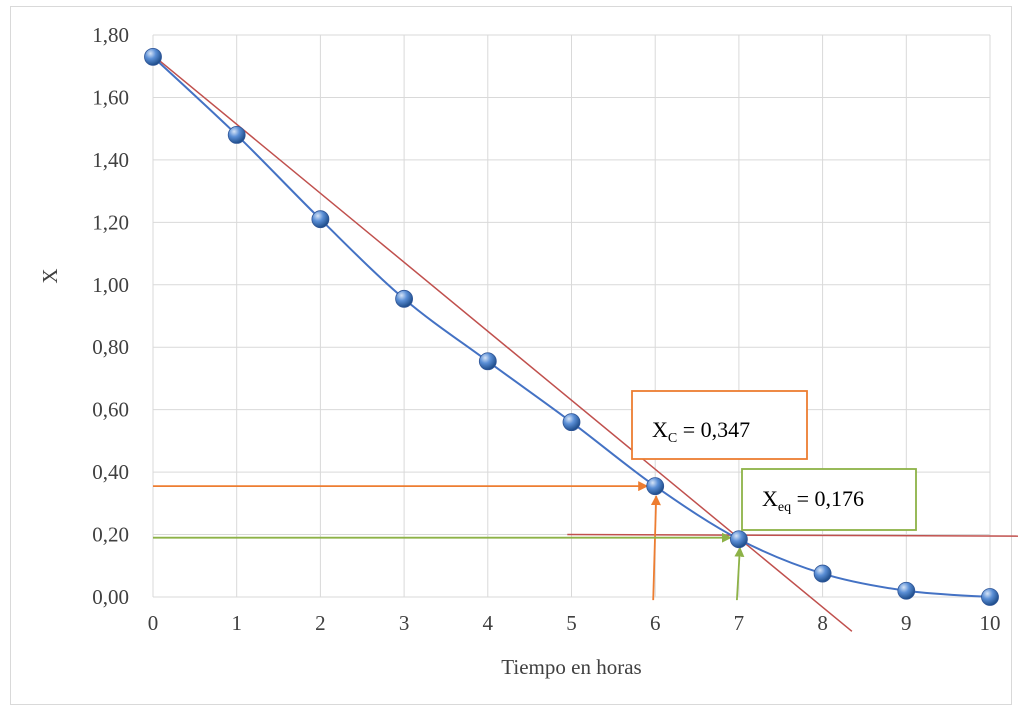 The height and width of the screenshot is (711, 1018). I want to click on x-axis-title: Tiempo en horas, so click(571, 667).